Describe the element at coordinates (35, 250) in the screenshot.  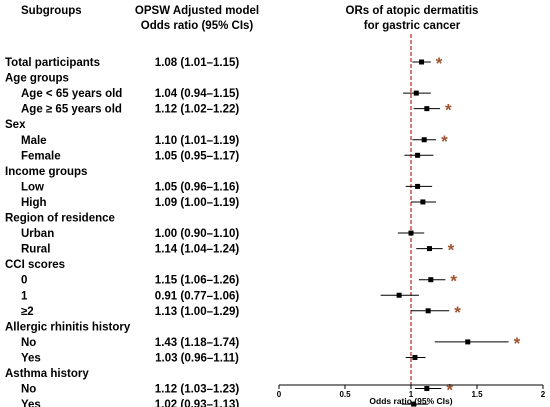
I see `subgroup-label: Rural` at that location.